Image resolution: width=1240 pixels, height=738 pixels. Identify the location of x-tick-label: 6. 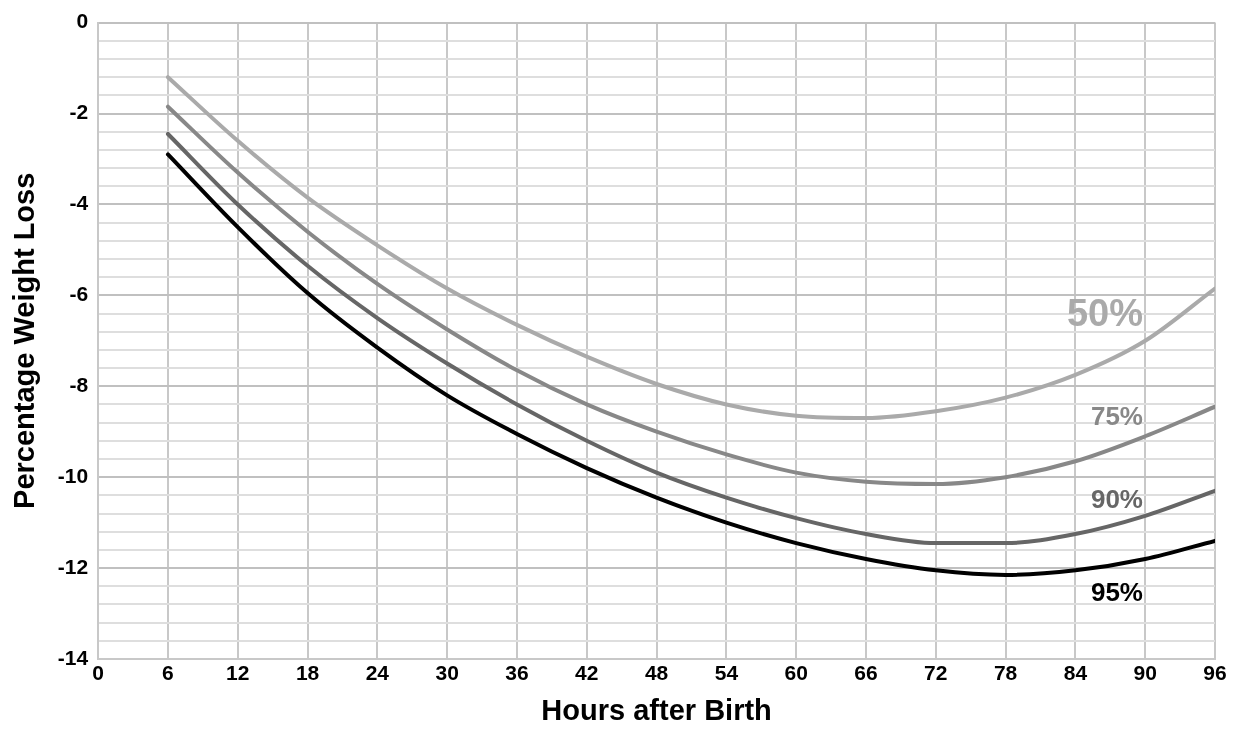
(168, 673).